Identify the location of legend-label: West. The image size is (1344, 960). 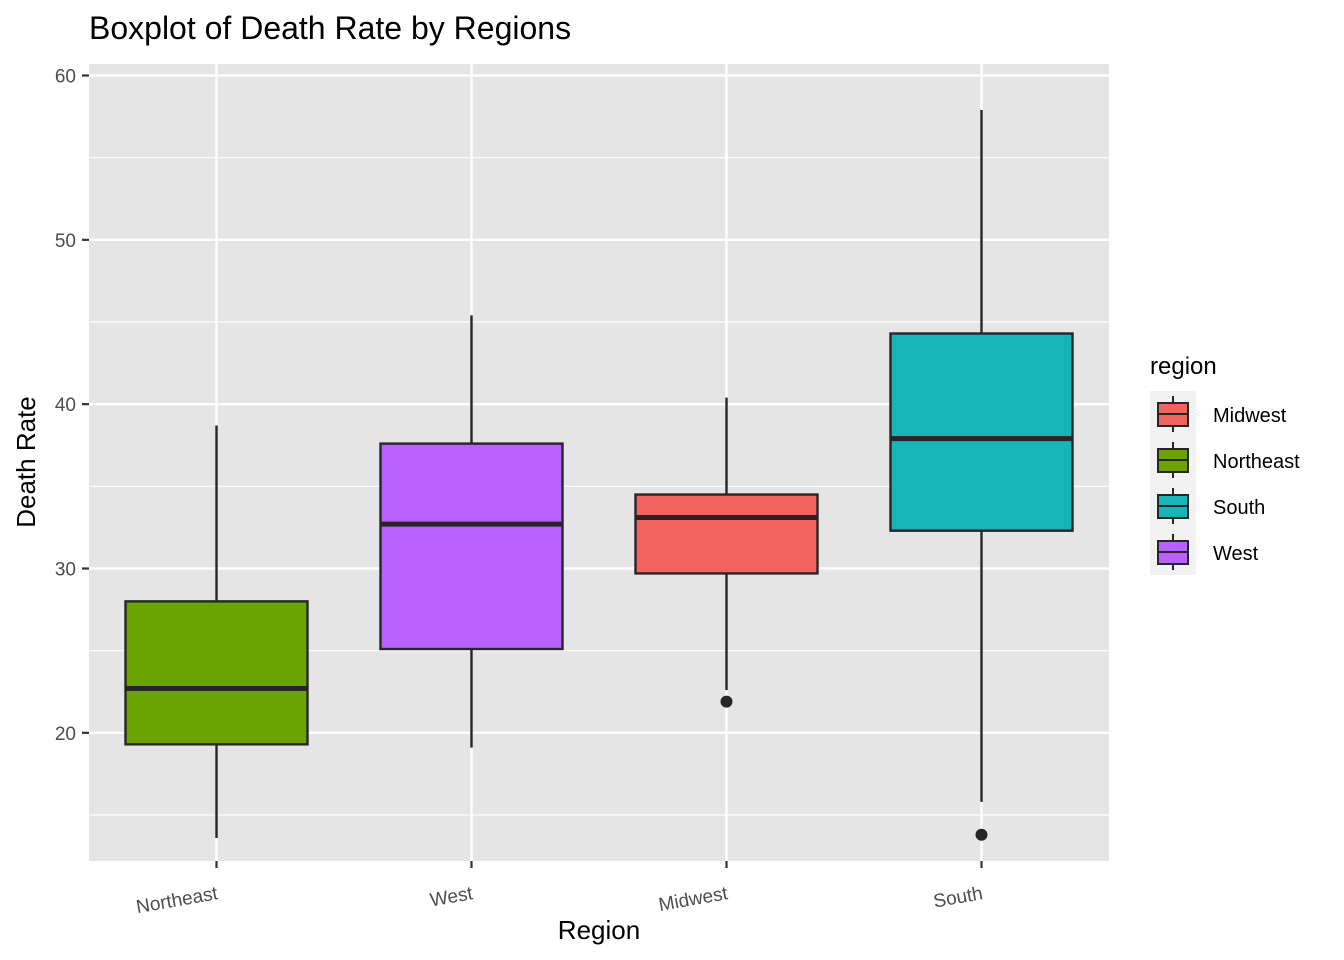
(1236, 554).